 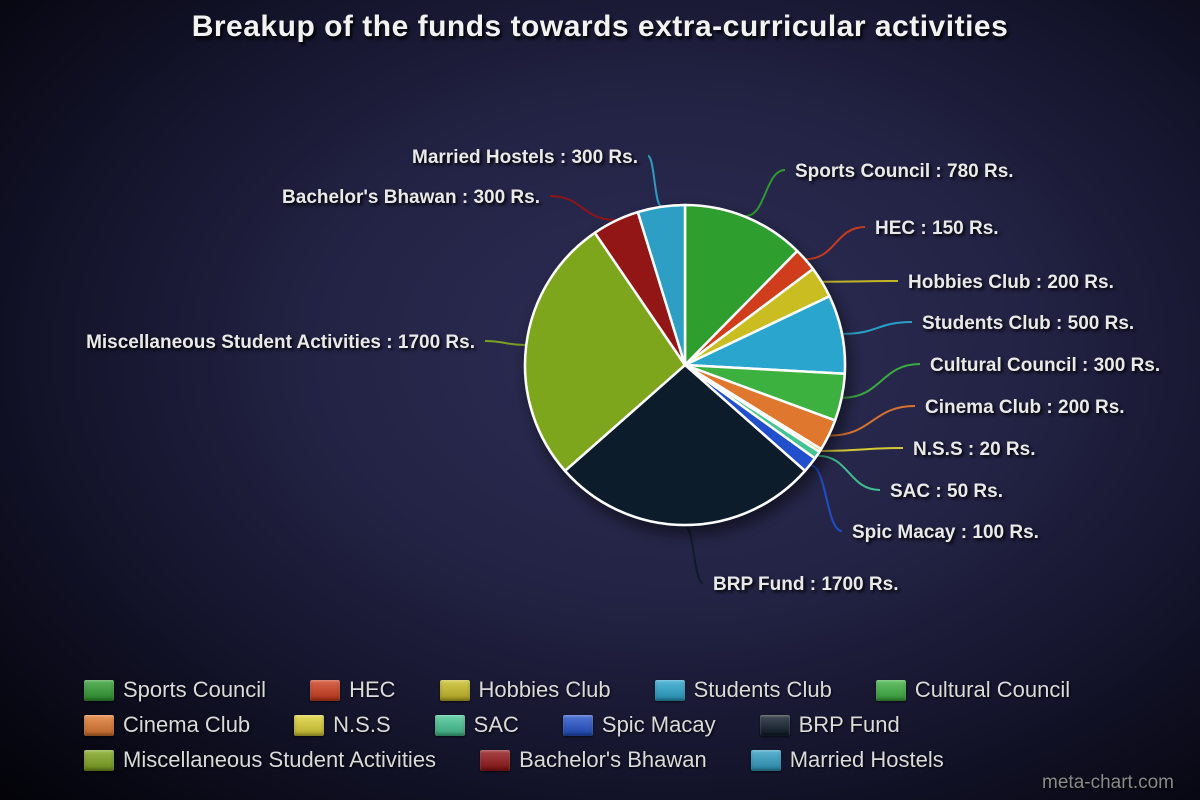 What do you see at coordinates (658, 724) in the screenshot?
I see `legend-label: Spic Macay` at bounding box center [658, 724].